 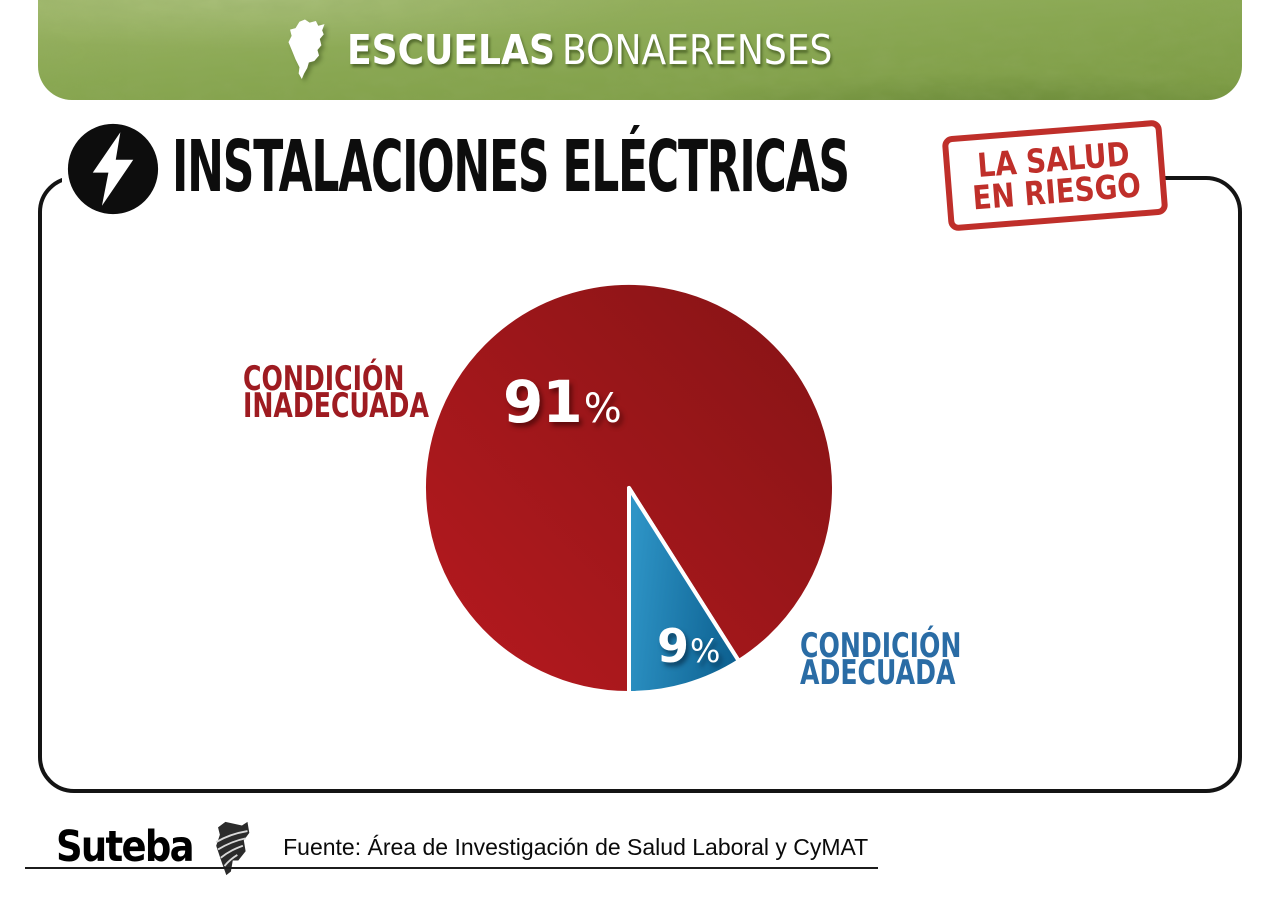 I want to click on label-condicion-inadecuada: CONDICIÓN INADECUADA, so click(x=336, y=392).